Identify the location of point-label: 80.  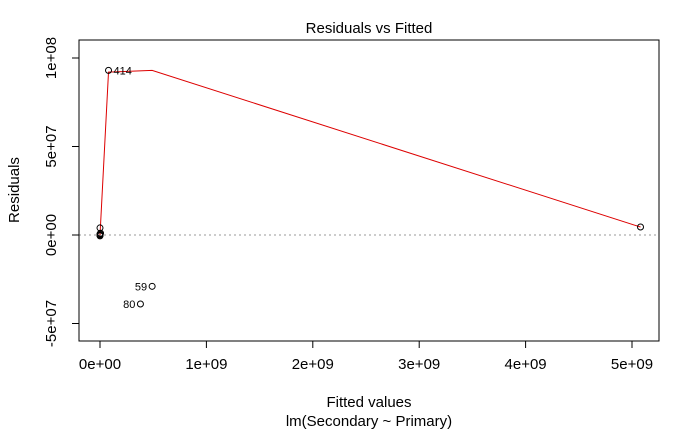
(129, 305).